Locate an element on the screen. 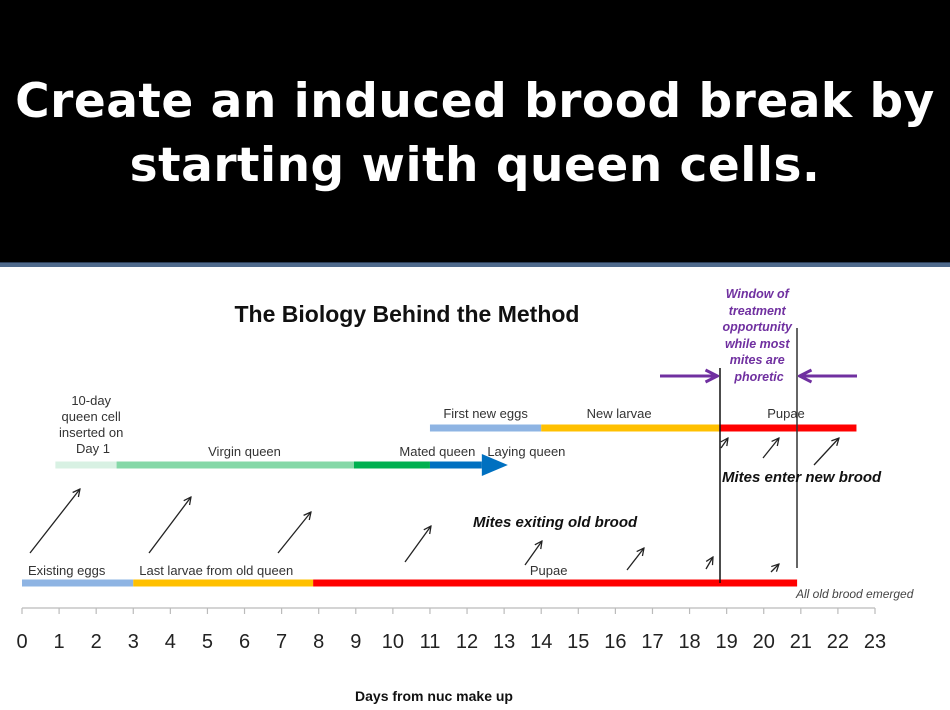 Image resolution: width=950 pixels, height=710 pixels. diagram-title: The Biology Behind the Method is located at coordinates (407, 314).